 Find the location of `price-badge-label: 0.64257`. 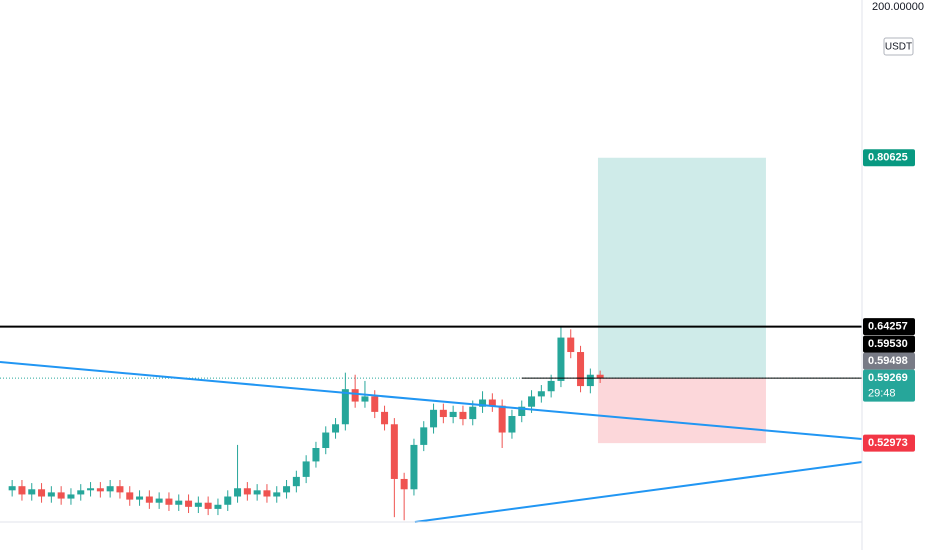

price-badge-label: 0.64257 is located at coordinates (888, 327).